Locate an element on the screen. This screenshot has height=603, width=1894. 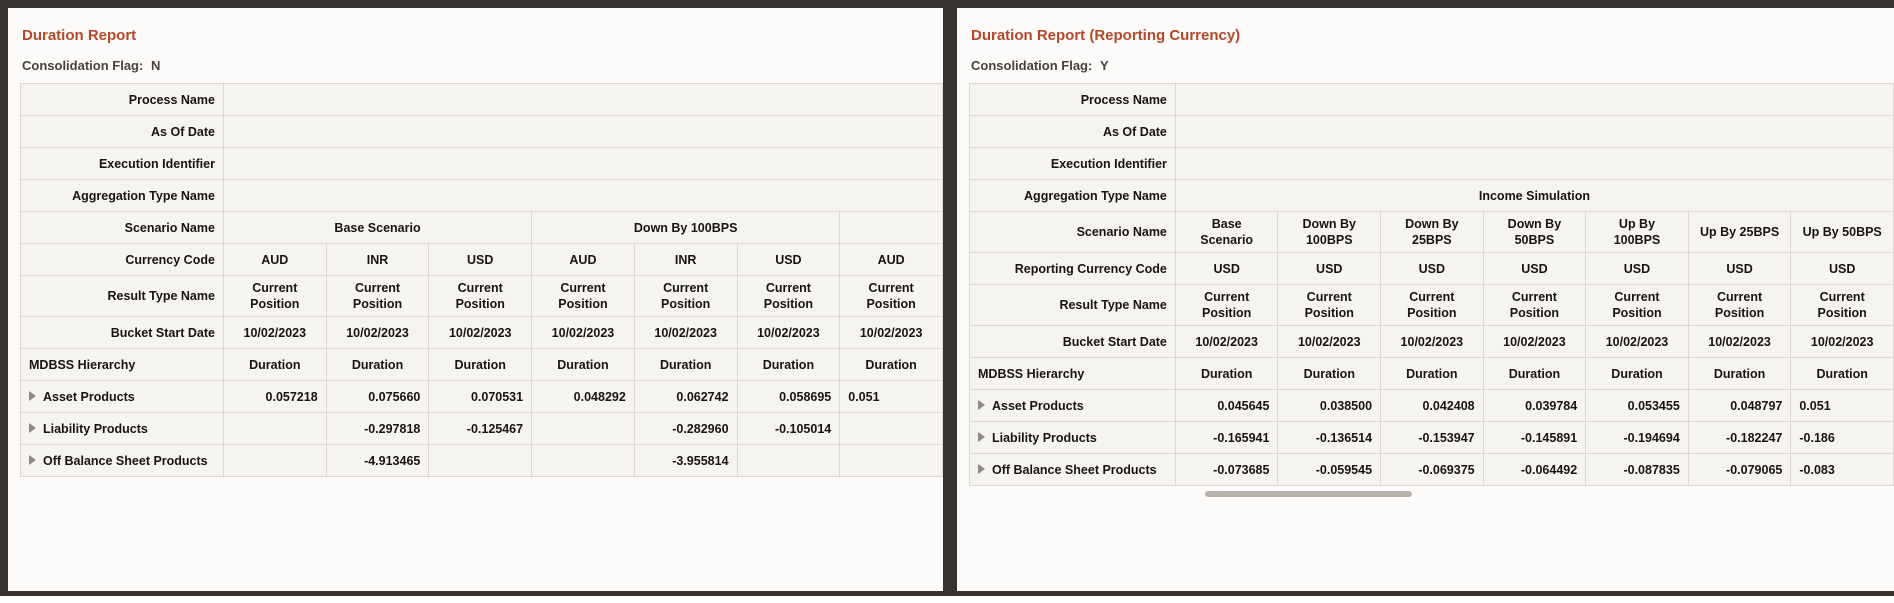
hierarchy-node-label: Off Balance Sheet Products is located at coordinates (1074, 469).